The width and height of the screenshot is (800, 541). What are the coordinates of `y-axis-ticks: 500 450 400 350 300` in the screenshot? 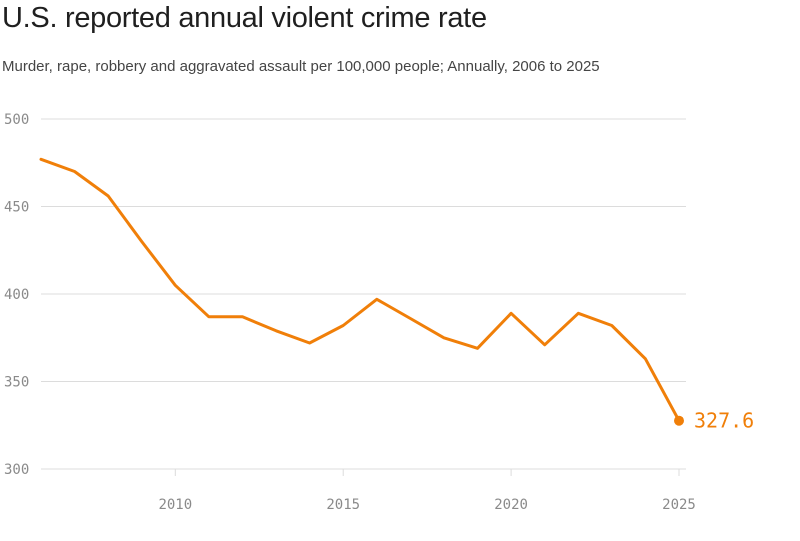 It's located at (16, 295).